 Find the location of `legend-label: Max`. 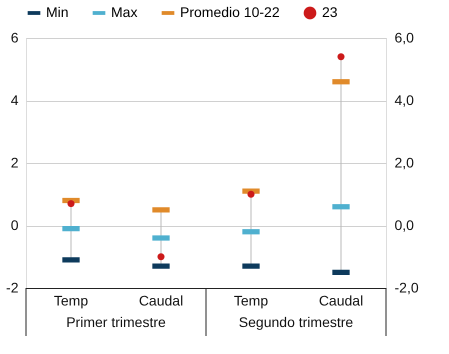

legend-label: Max is located at coordinates (124, 12).